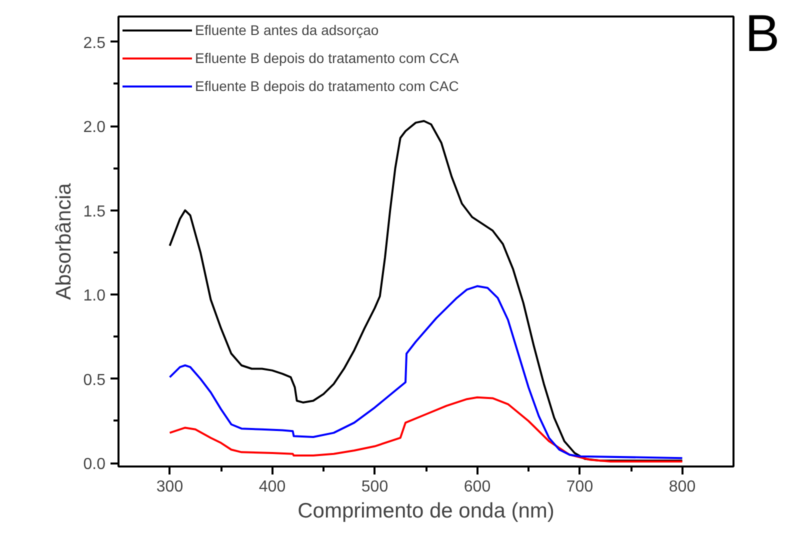 This screenshot has height=552, width=808. Describe the element at coordinates (287, 30) in the screenshot. I see `legend-label: Efluente B antes da adsorçao` at that location.